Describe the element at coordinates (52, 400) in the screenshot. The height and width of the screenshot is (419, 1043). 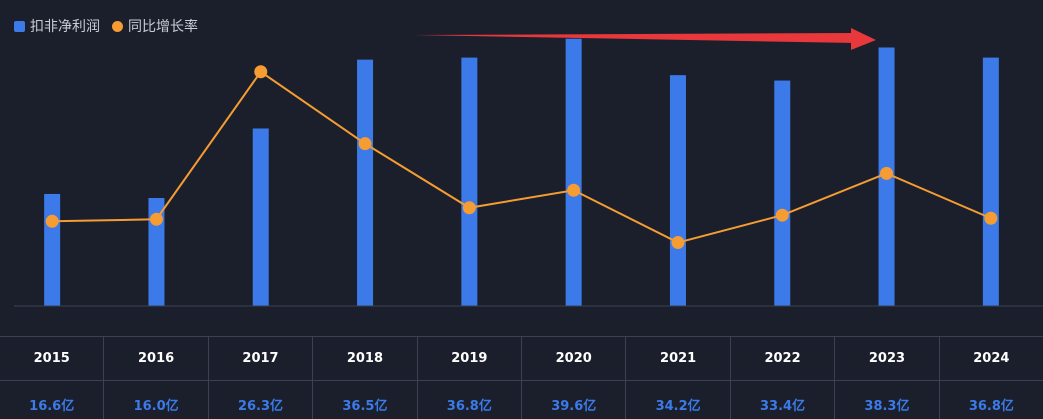
I see `value-cell: 16.6亿` at that location.